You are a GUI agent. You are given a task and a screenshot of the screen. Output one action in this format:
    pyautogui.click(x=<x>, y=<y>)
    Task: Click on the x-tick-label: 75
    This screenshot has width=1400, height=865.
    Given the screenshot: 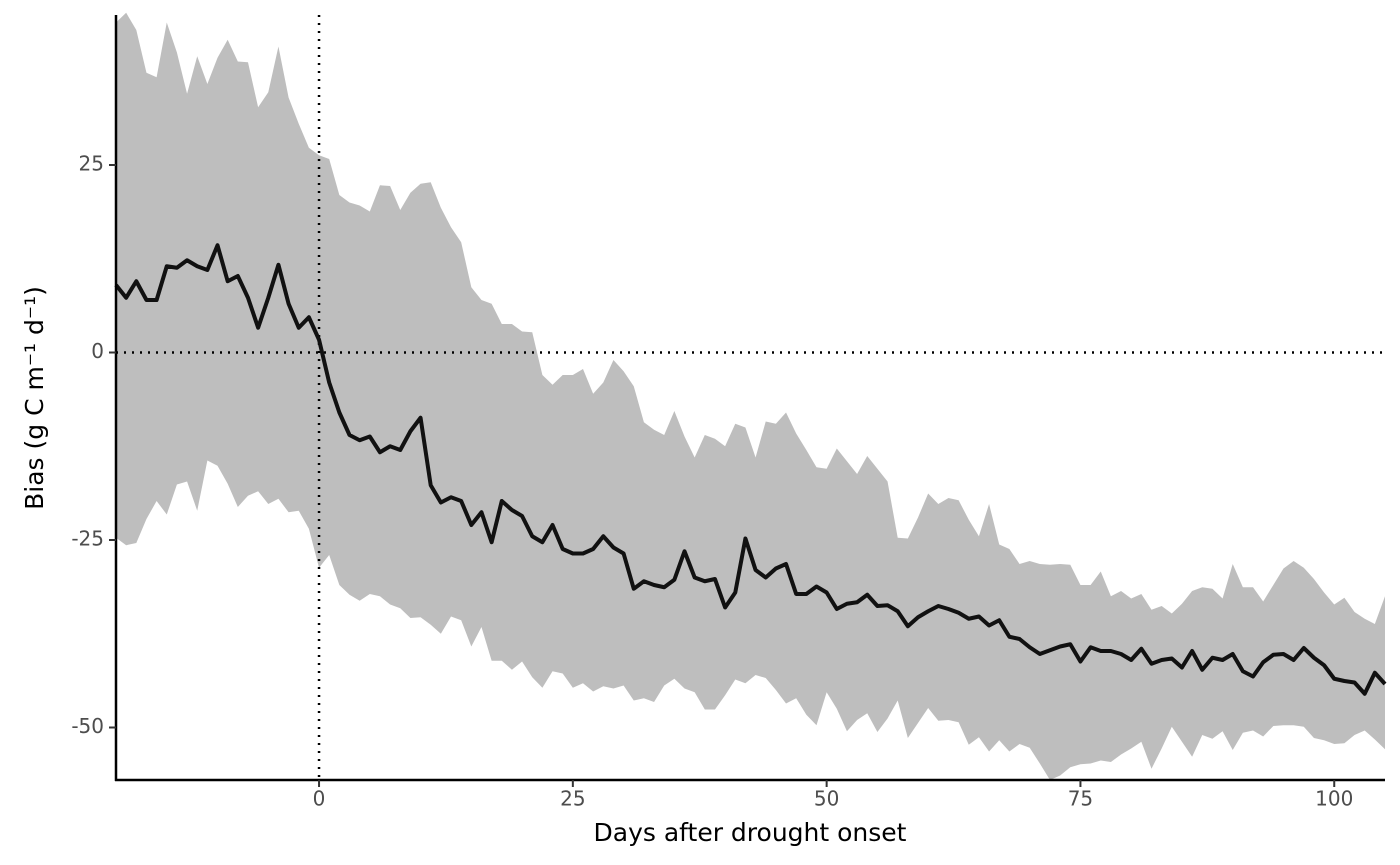 What is the action you would take?
    pyautogui.click(x=1080, y=799)
    